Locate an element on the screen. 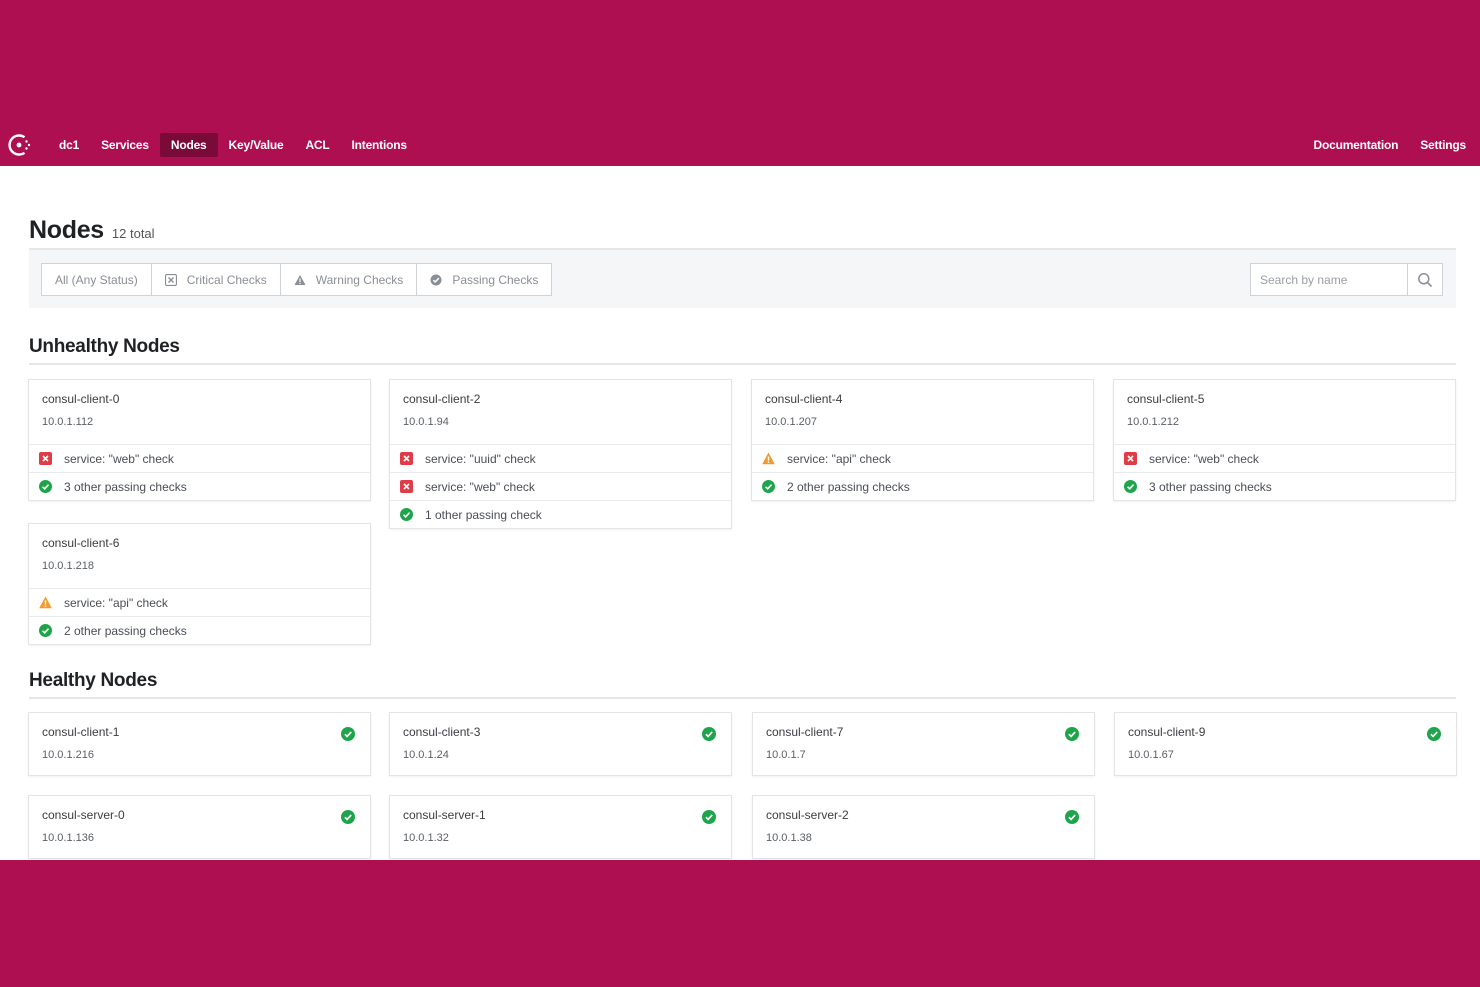 This screenshot has width=1480, height=987. filter-critical: Critical Checks is located at coordinates (215, 279).